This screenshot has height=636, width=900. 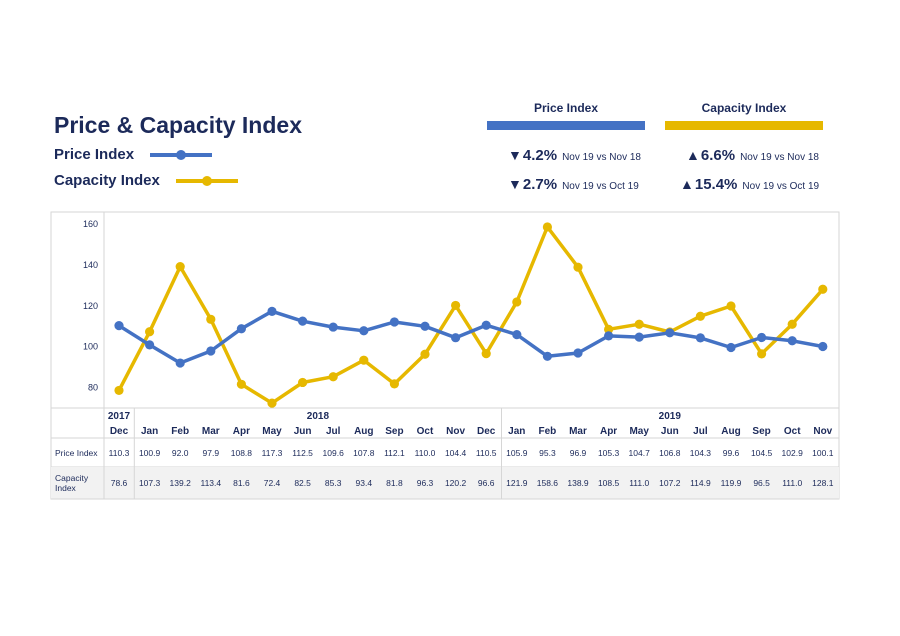 What do you see at coordinates (363, 431) in the screenshot?
I see `month-label: Aug` at bounding box center [363, 431].